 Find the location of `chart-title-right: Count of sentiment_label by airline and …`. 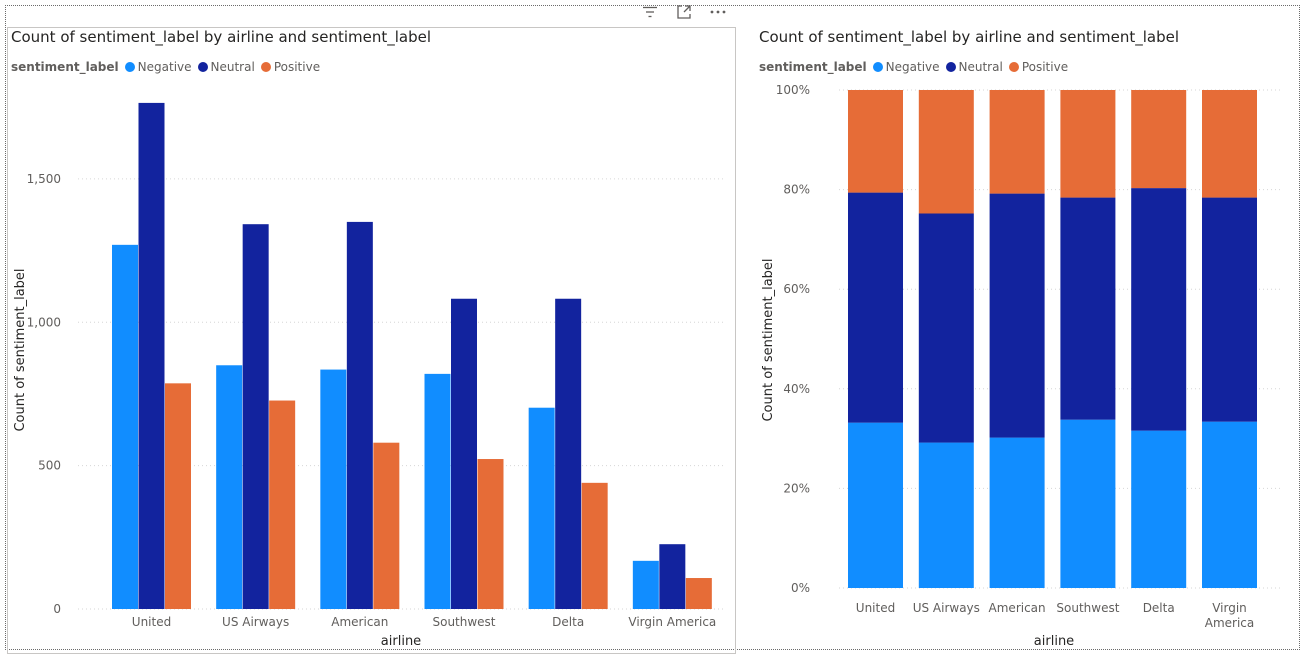

chart-title-right: Count of sentiment_label by airline and … is located at coordinates (969, 37).